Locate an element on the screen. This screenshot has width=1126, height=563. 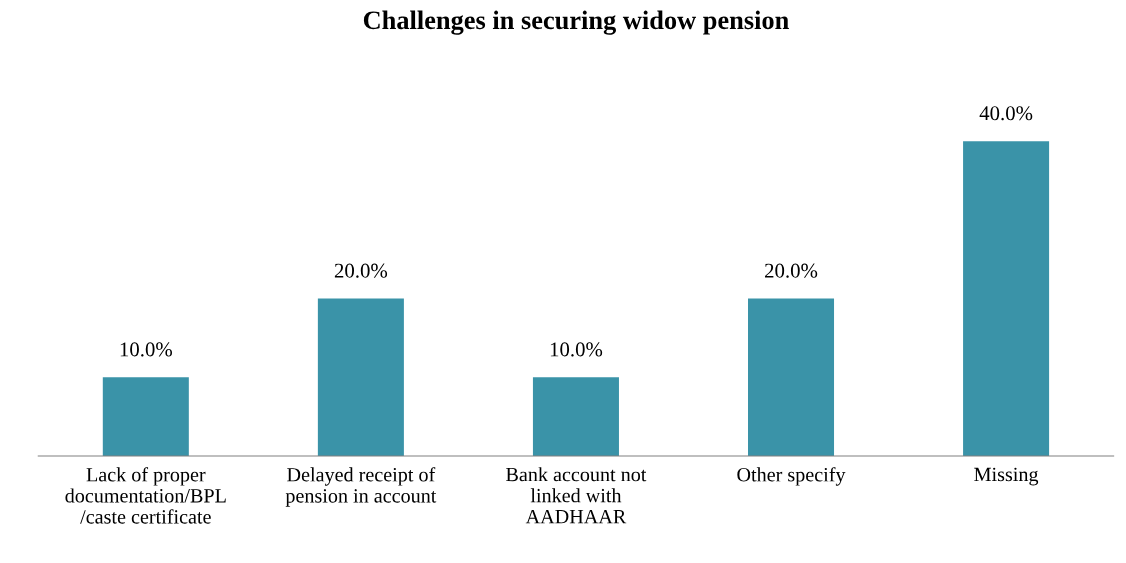
x-tick-label: Lack of proper documentation/BPL /caste certificate is located at coordinates (145, 495).